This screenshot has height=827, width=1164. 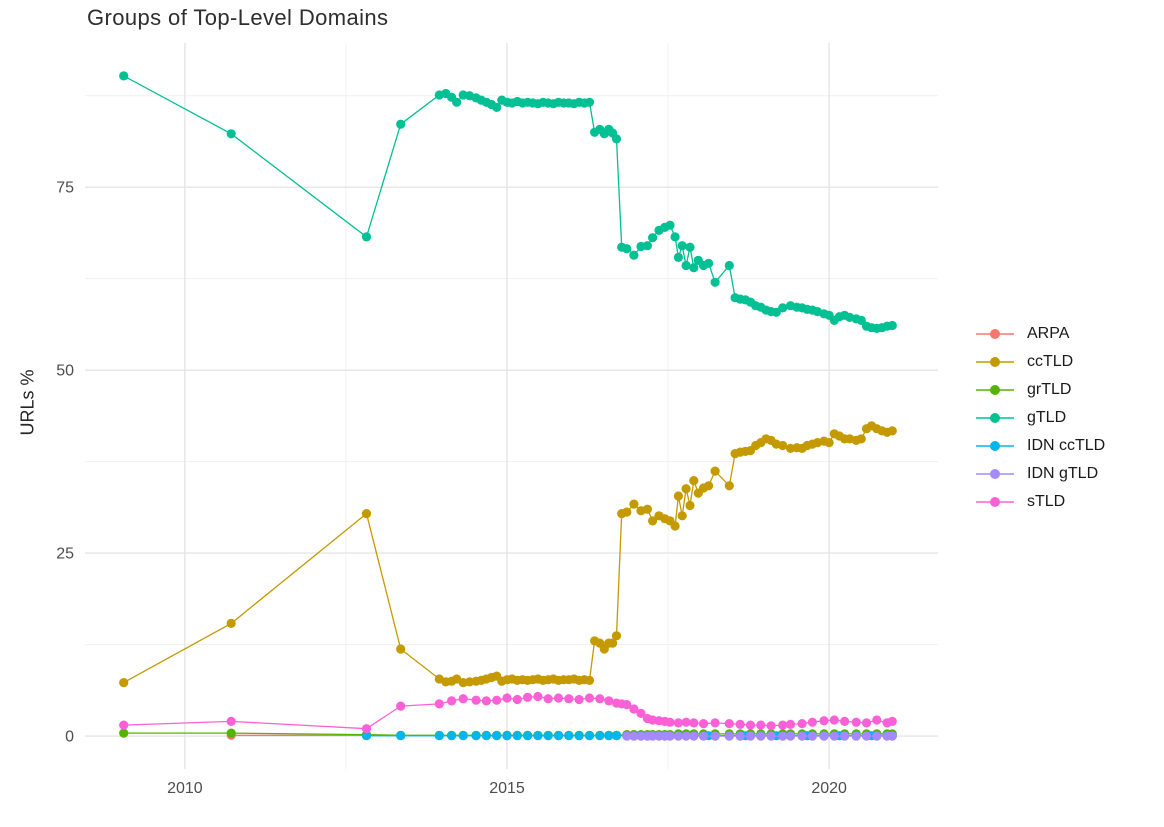 What do you see at coordinates (65, 188) in the screenshot?
I see `y-tick-label: 75` at bounding box center [65, 188].